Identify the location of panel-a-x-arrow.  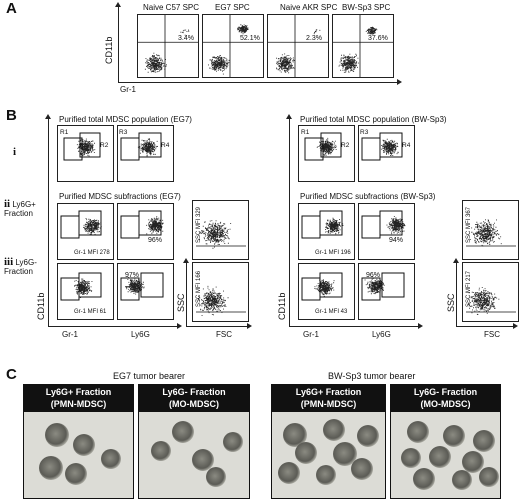
(260, 82).